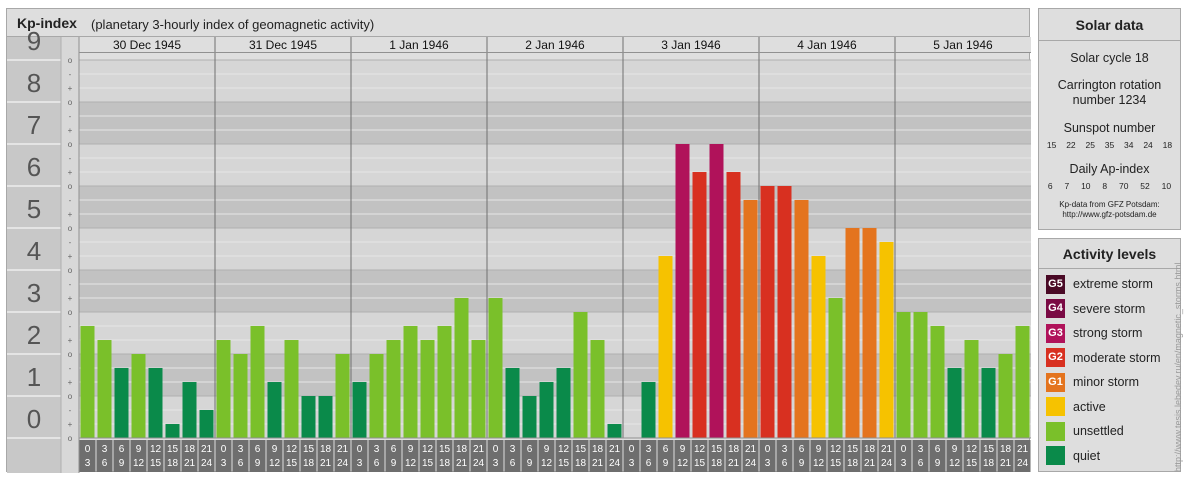 Image resolution: width=1184 pixels, height=480 pixels. I want to click on legend-label: unsettled, so click(1098, 431).